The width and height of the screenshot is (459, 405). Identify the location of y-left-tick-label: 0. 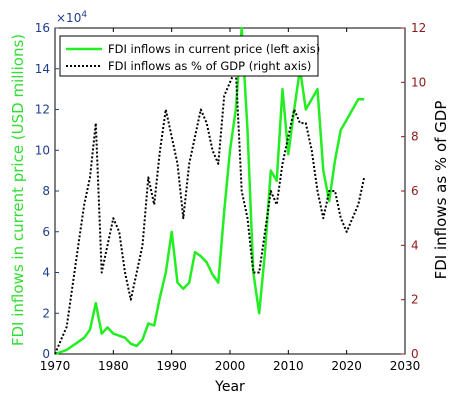
(46, 354).